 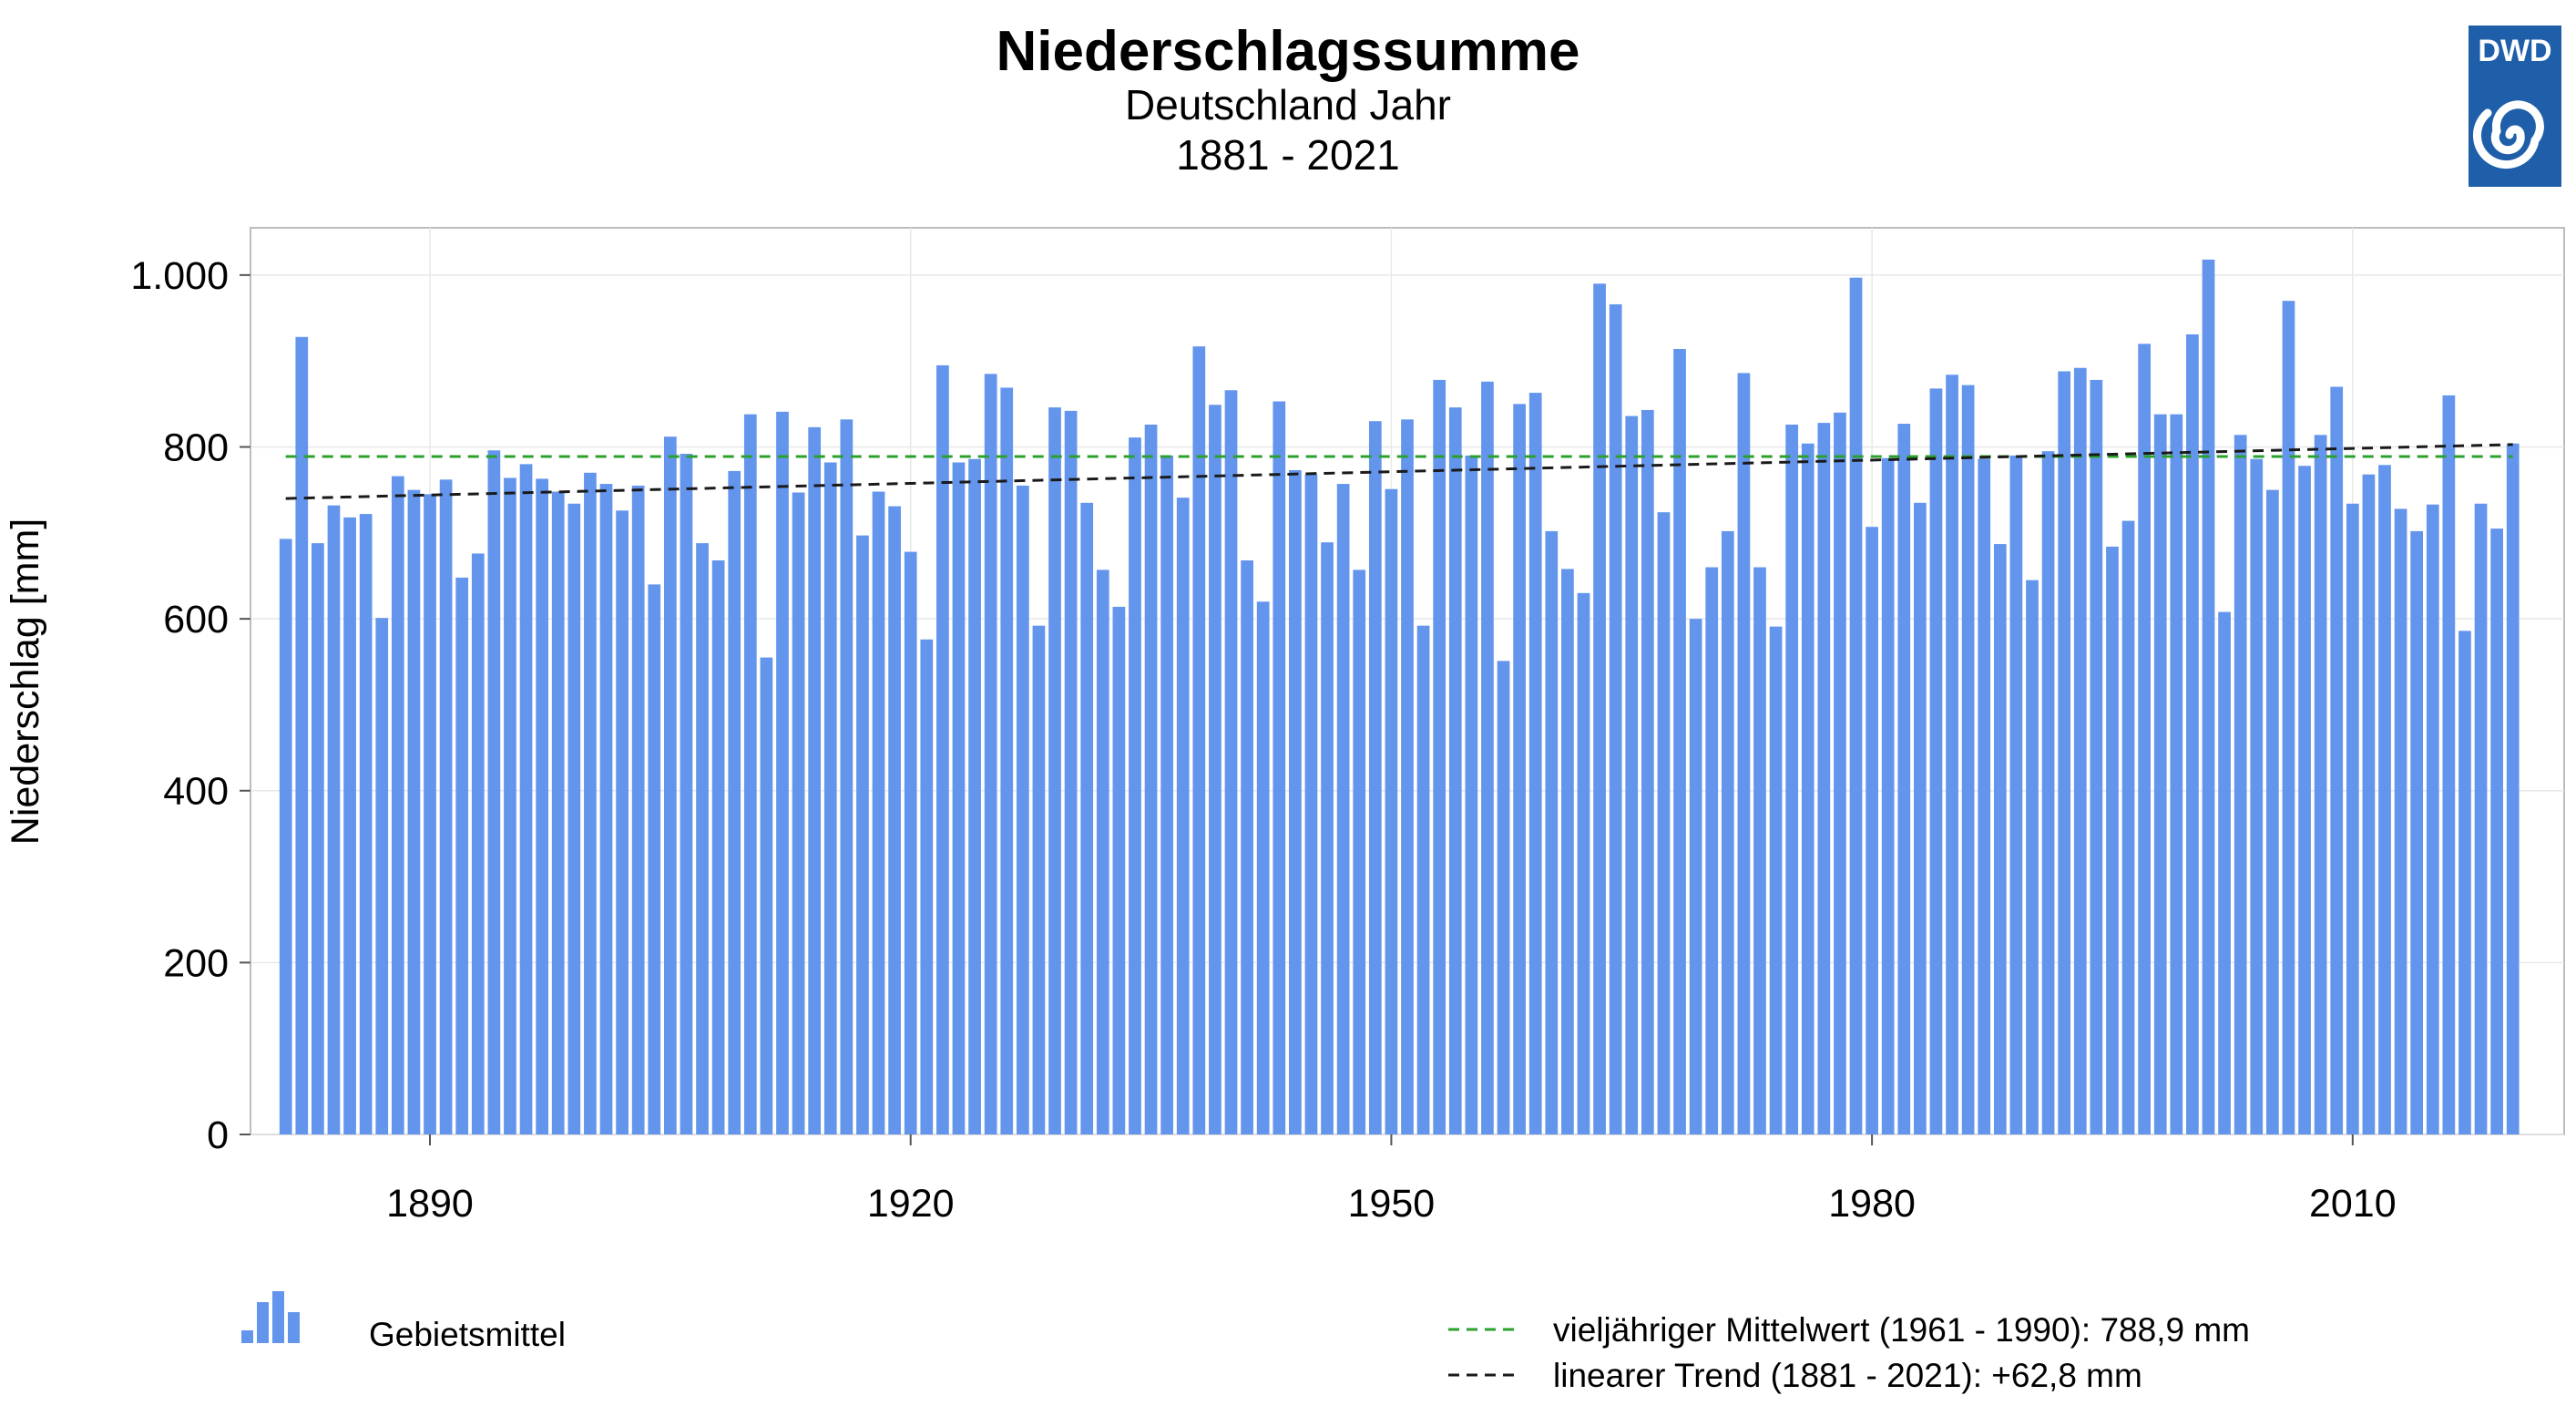 What do you see at coordinates (910, 842) in the screenshot?
I see `bar-1920` at bounding box center [910, 842].